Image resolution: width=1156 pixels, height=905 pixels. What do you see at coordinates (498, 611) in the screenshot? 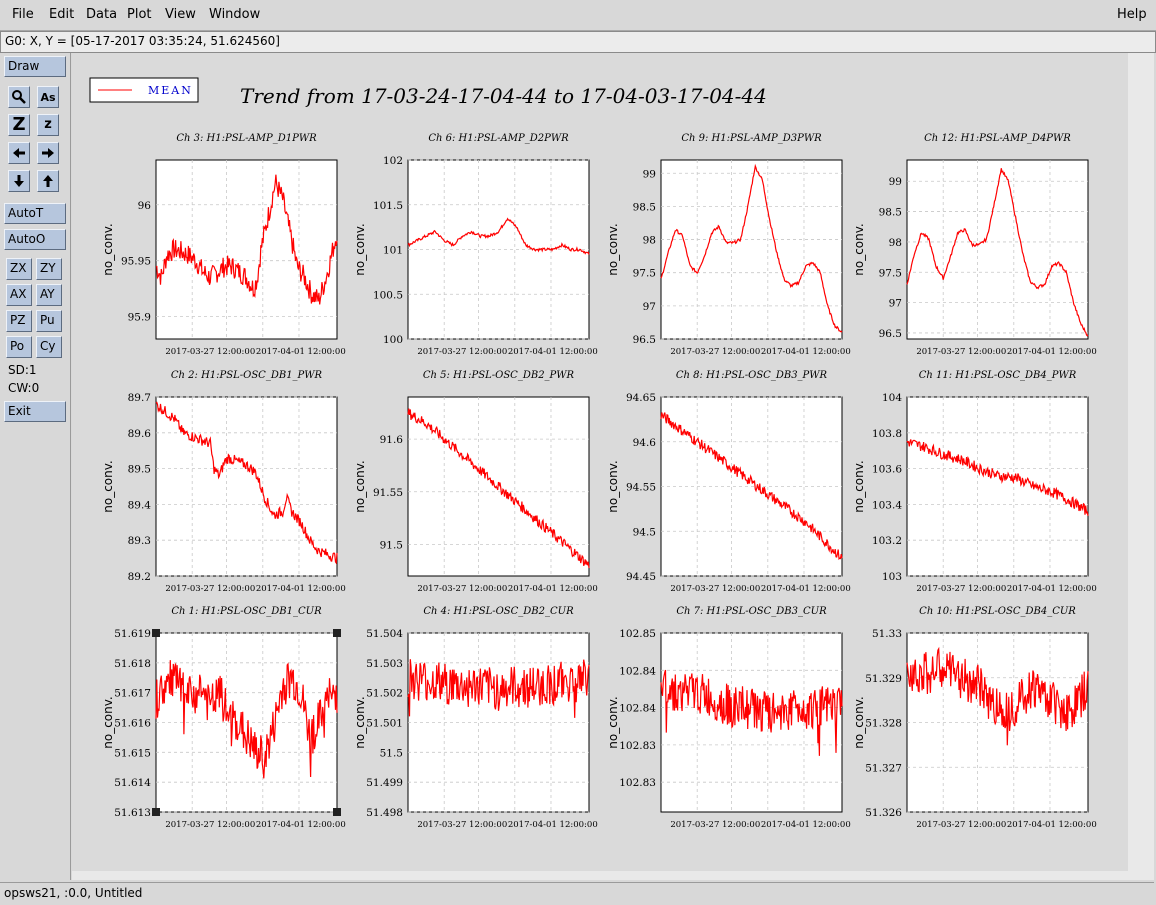
I see `chart-name: Ch 4: H1:PSL-OSC_DB2_CUR` at bounding box center [498, 611].